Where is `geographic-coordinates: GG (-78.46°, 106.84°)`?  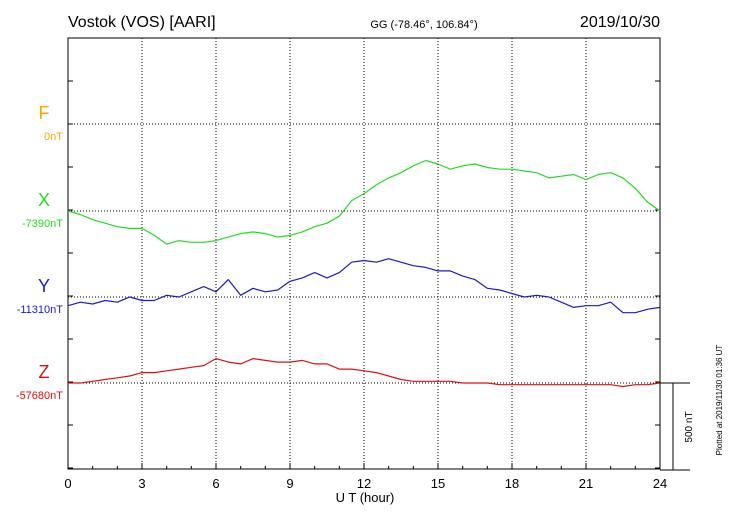
geographic-coordinates: GG (-78.46°, 106.84°) is located at coordinates (423, 25).